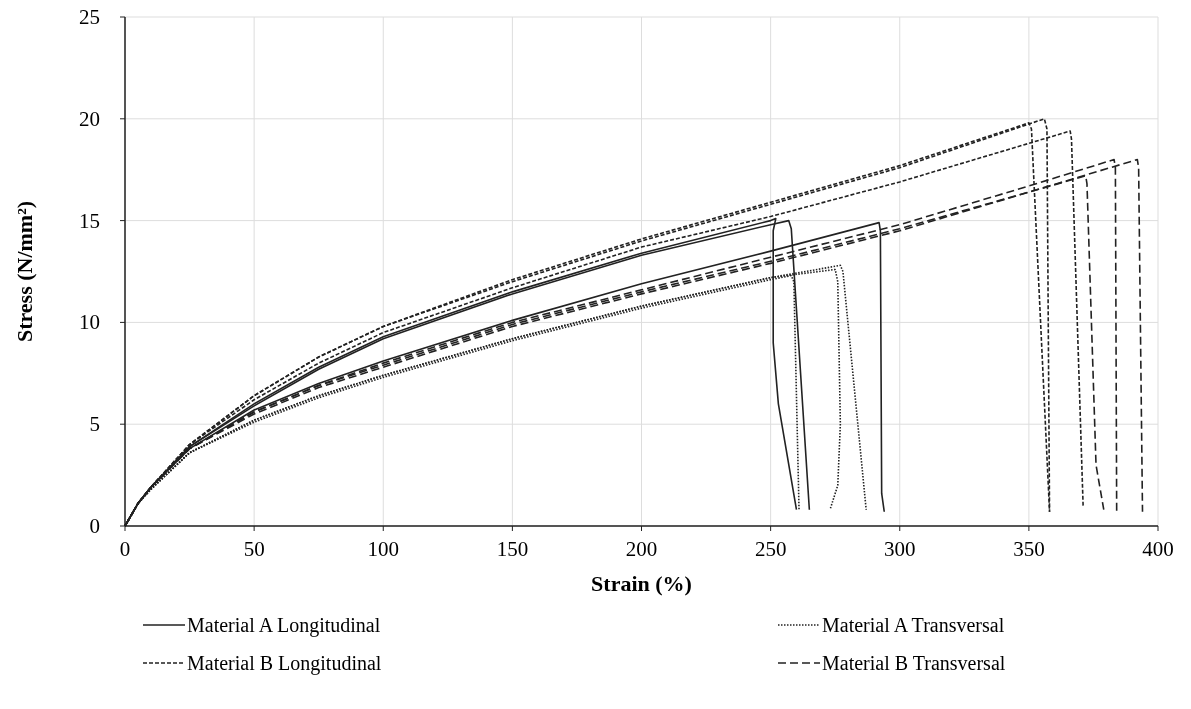  I want to click on y-tick-label: 5, so click(94, 424).